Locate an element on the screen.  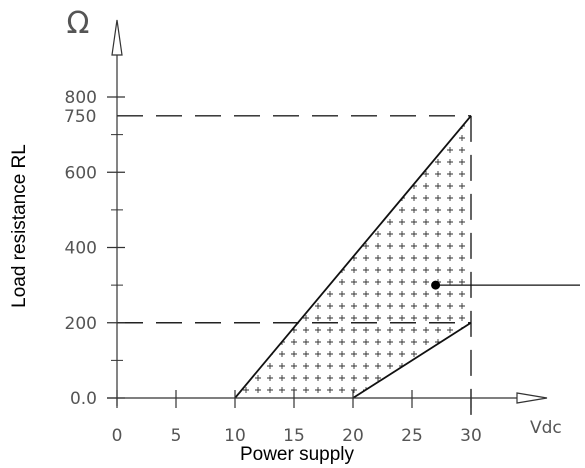
y-tick-label-0: 0.0 is located at coordinates (83, 399).